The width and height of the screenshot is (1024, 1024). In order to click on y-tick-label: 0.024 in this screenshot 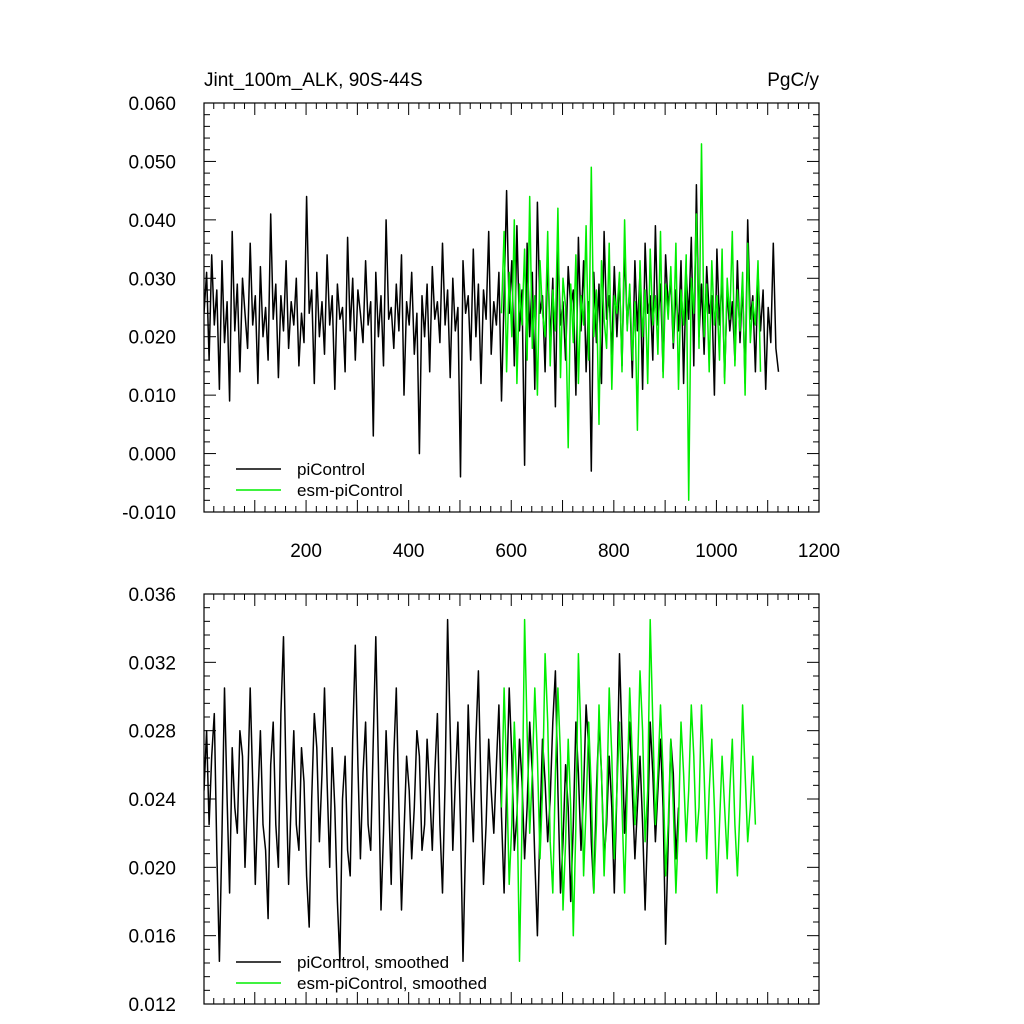, I will do `click(152, 800)`.